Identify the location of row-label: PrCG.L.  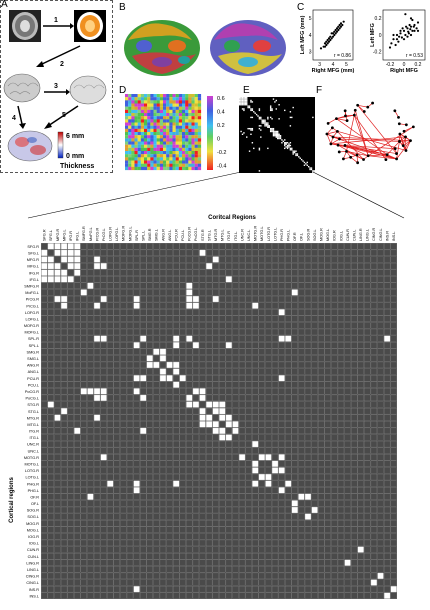
(32, 306).